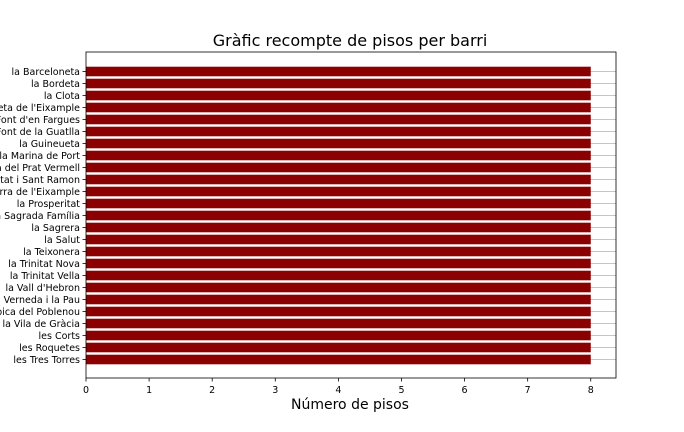 The image size is (684, 432). What do you see at coordinates (41, 324) in the screenshot?
I see `y-tick-label: la Vila de Gràcia` at bounding box center [41, 324].